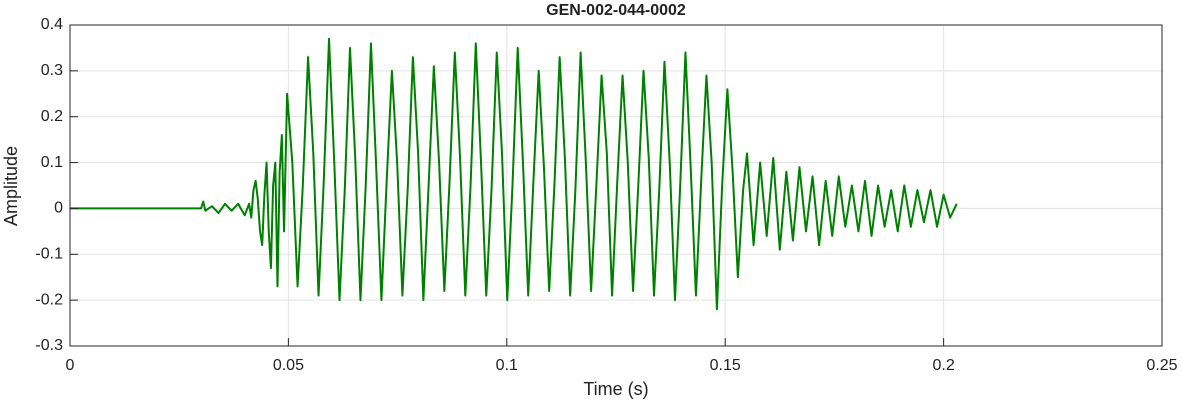 The height and width of the screenshot is (404, 1182). What do you see at coordinates (943, 365) in the screenshot?
I see `x-tick-label: 0.2` at bounding box center [943, 365].